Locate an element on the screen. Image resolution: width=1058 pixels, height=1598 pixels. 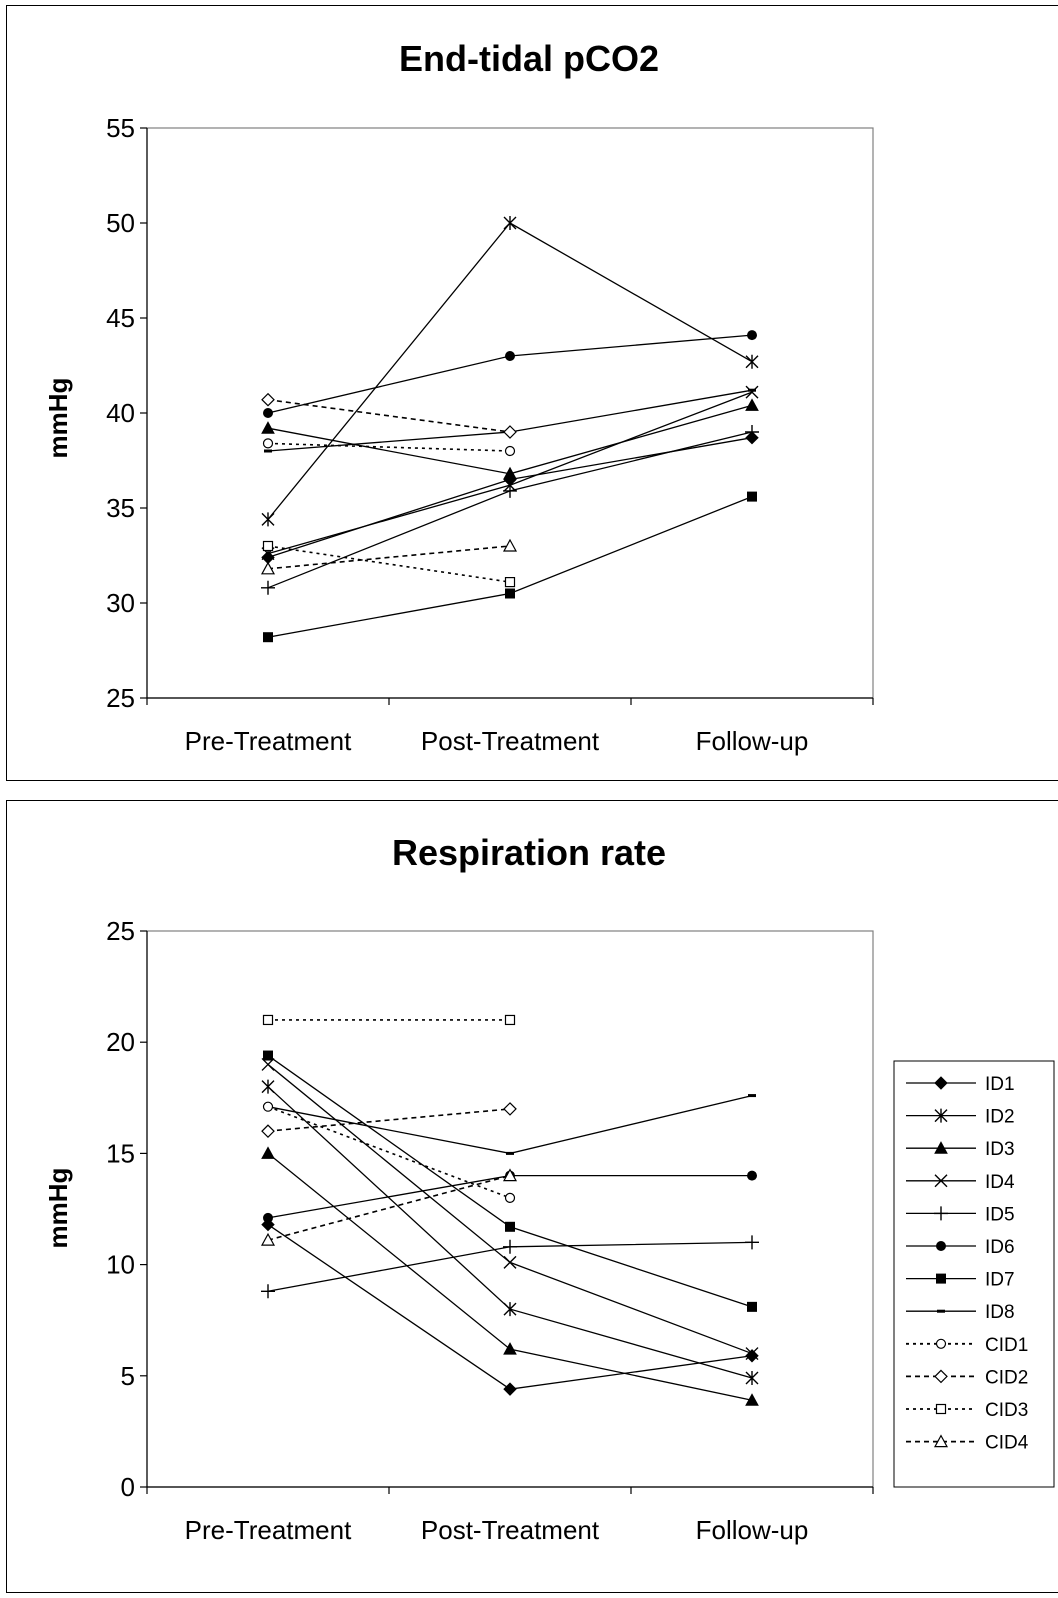
legend-label: CID4 is located at coordinates (1007, 1443).